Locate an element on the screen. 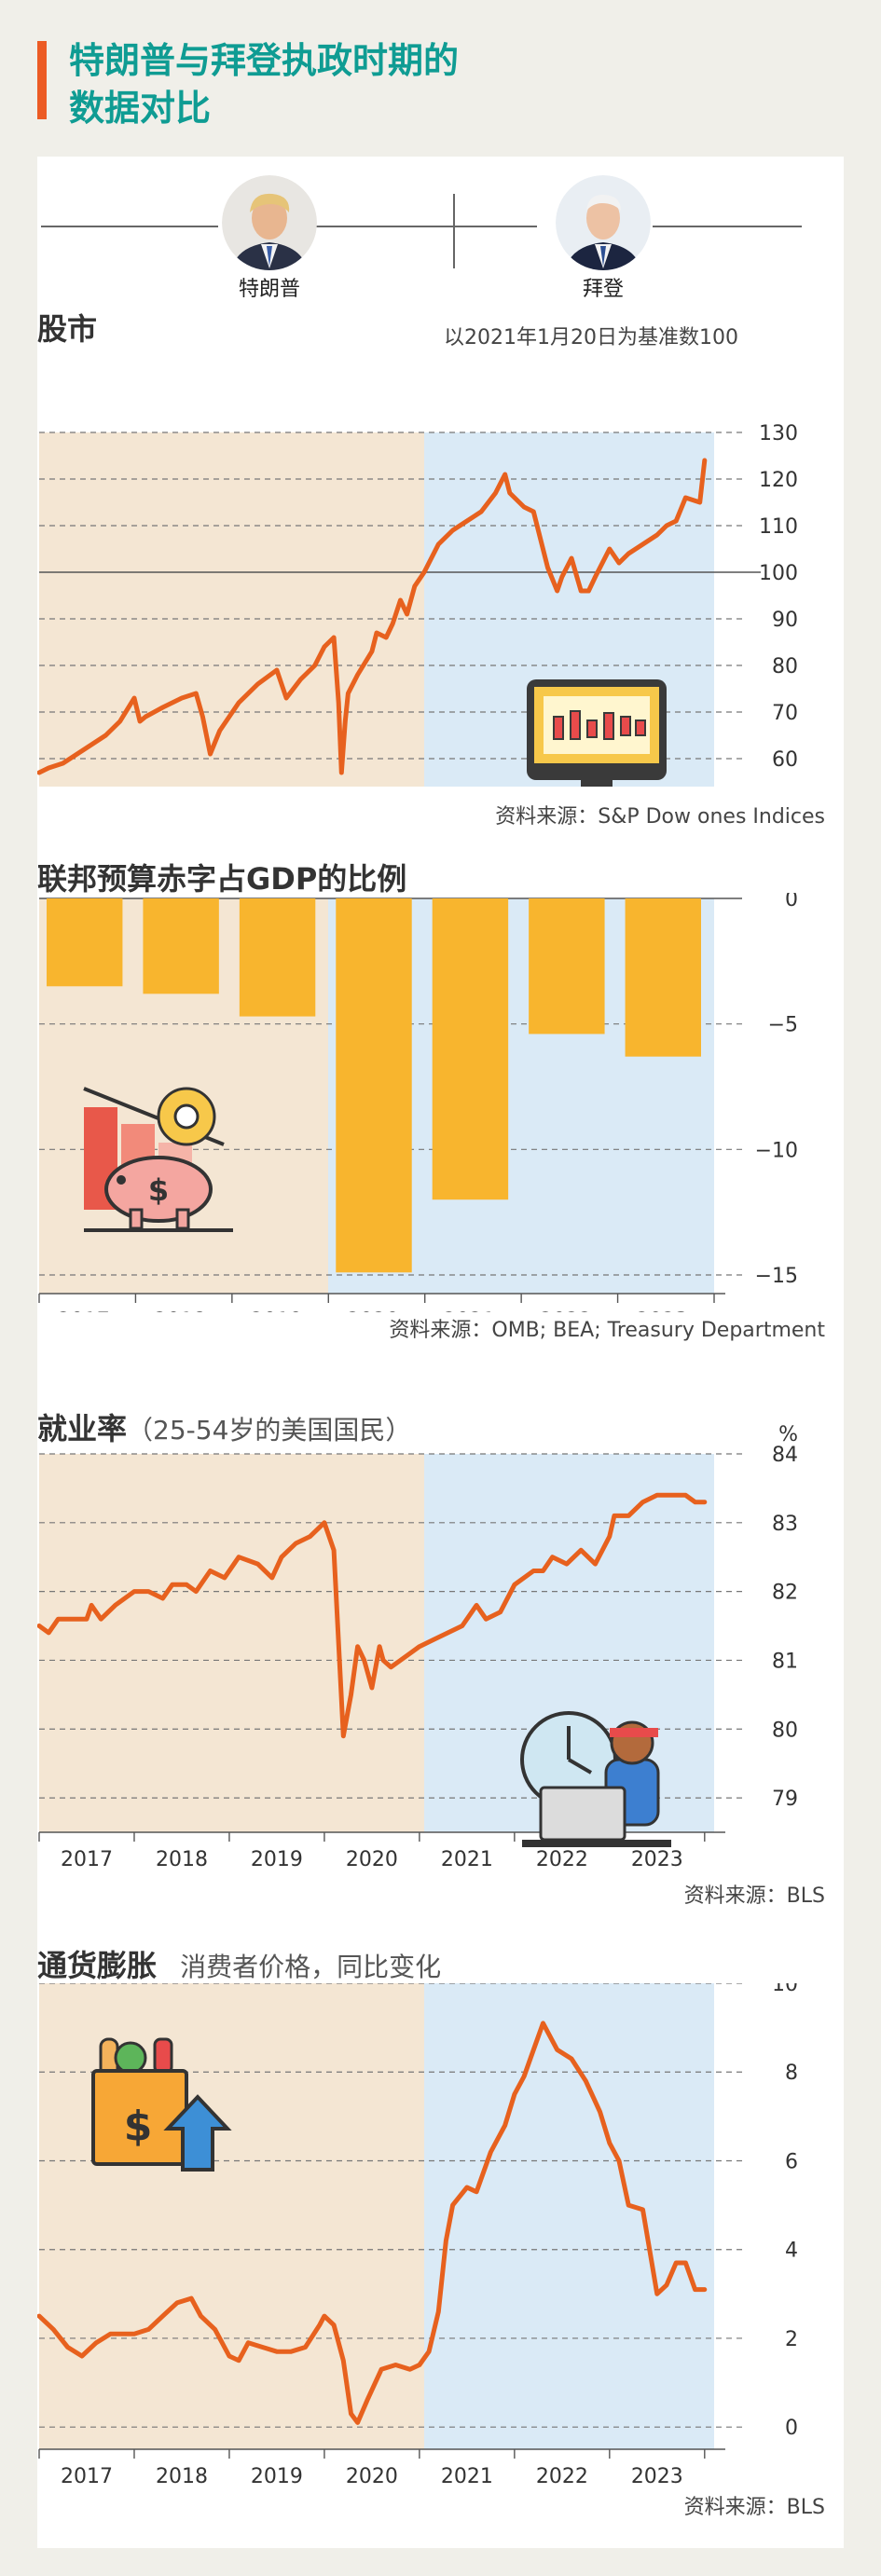  biden-name: 拜登 is located at coordinates (603, 289).